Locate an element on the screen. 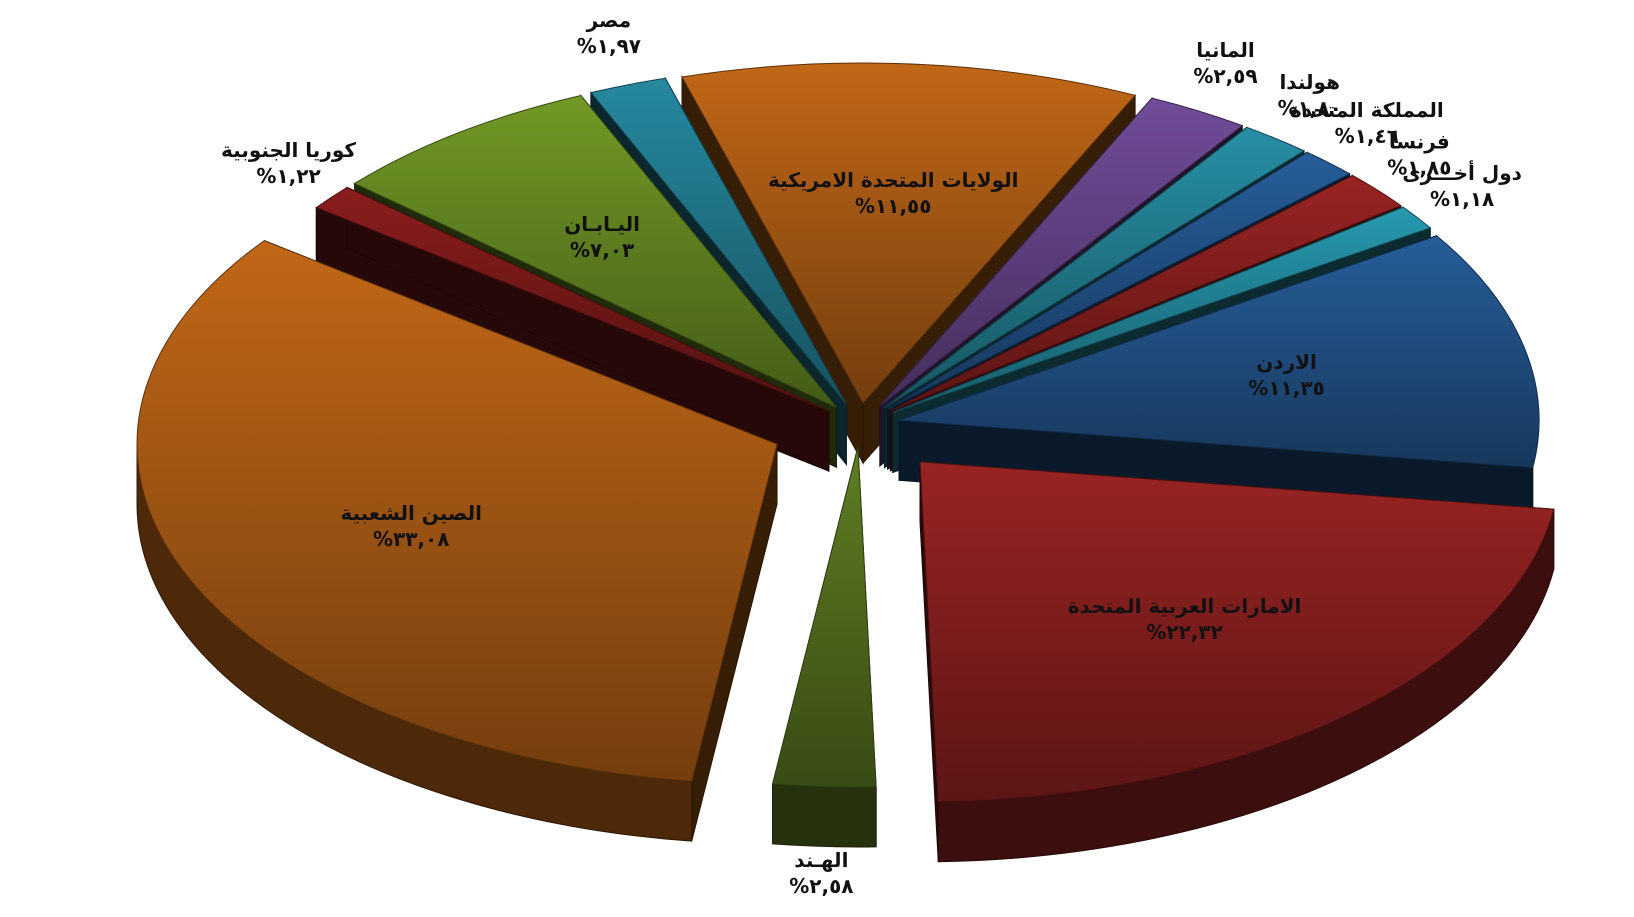  slice-value-label: %٢,٥٩ is located at coordinates (1225, 76).